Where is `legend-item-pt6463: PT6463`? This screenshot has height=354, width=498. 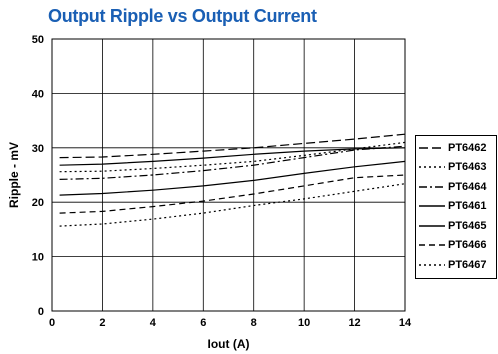
legend-item-pt6463: PT6463 is located at coordinates (456, 168).